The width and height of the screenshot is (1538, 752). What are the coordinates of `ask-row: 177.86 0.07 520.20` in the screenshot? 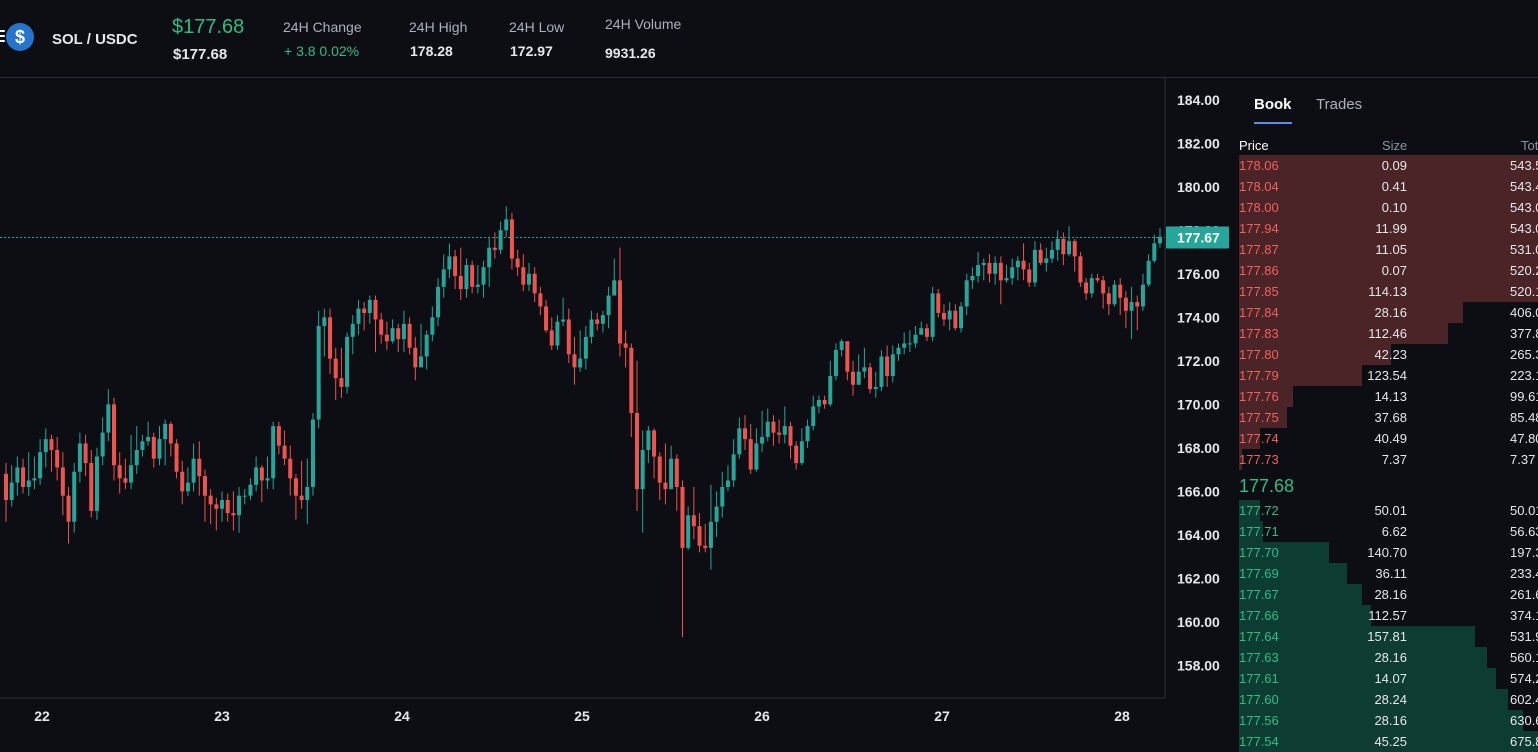 It's located at (1384, 270).